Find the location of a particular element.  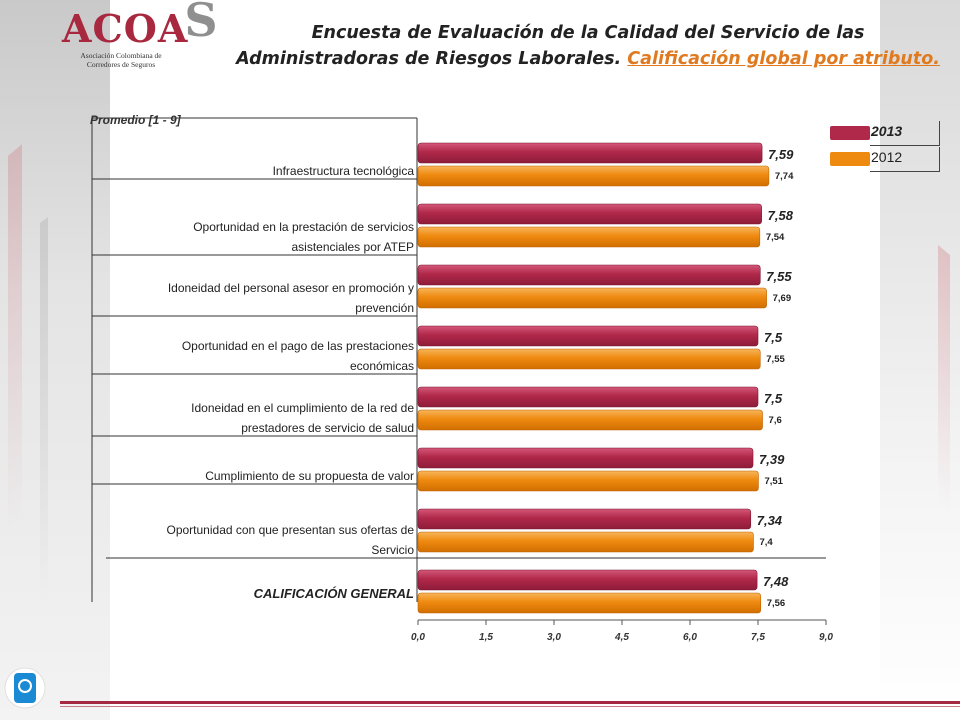

data-label-2013: 7,55 is located at coordinates (779, 276).